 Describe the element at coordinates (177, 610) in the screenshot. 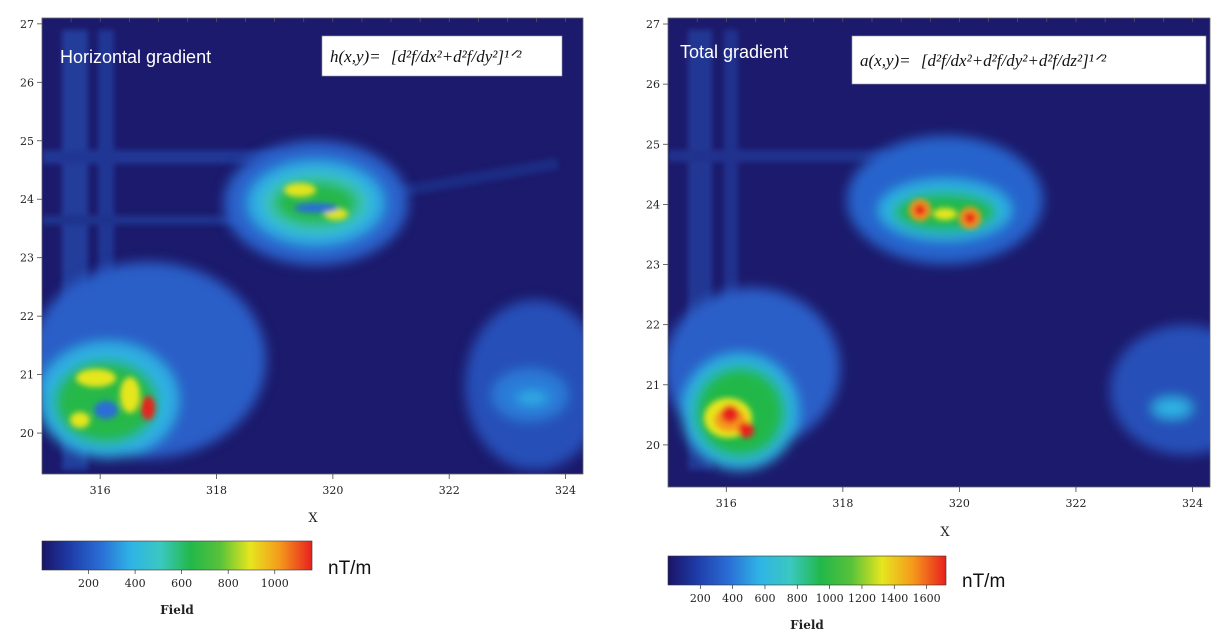

I see `left-colorbar-title: Field` at that location.